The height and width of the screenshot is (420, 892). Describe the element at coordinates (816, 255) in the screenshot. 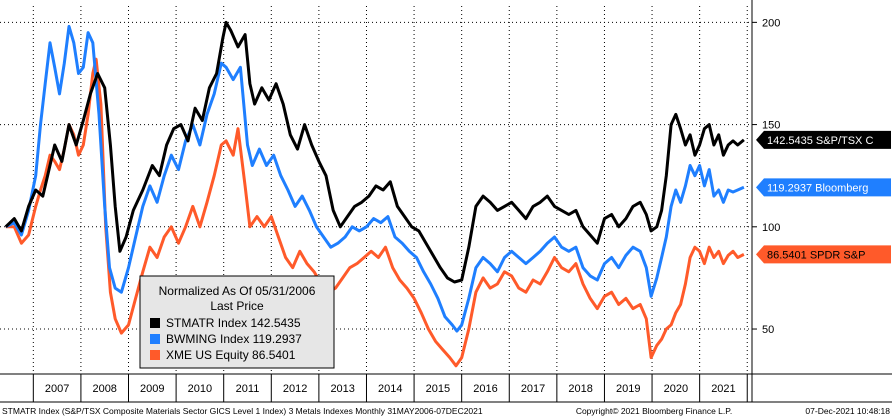

I see `last-value-tag-text: 86.5401 SPDR S&P` at that location.